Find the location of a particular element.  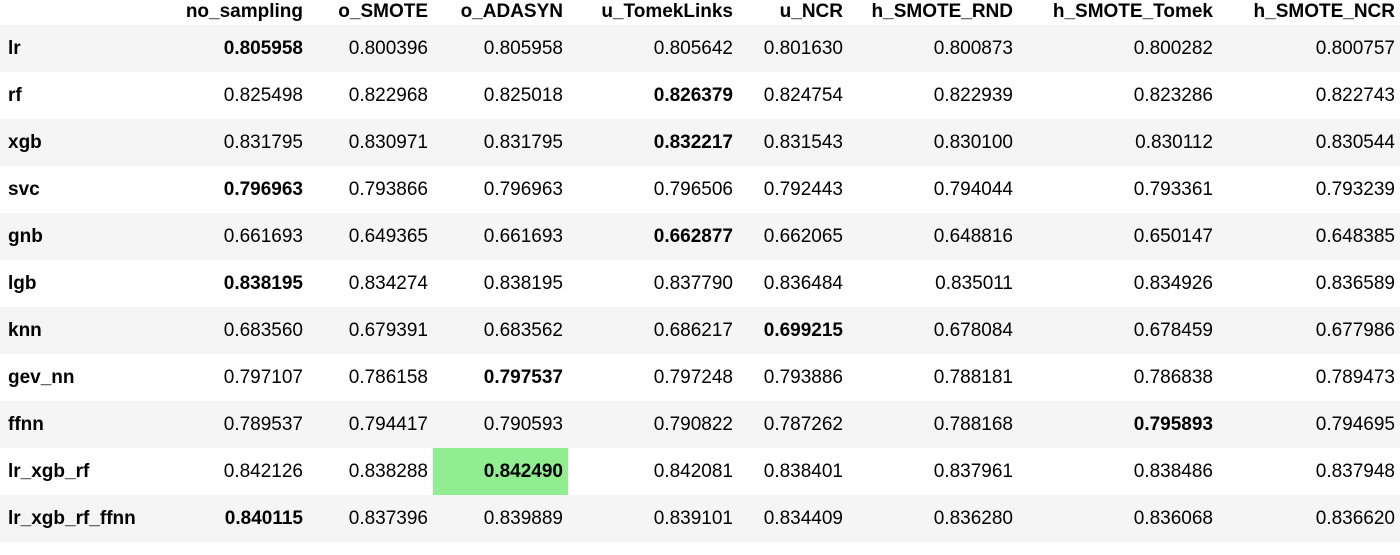

table-cell: 0.790822 is located at coordinates (693, 424).